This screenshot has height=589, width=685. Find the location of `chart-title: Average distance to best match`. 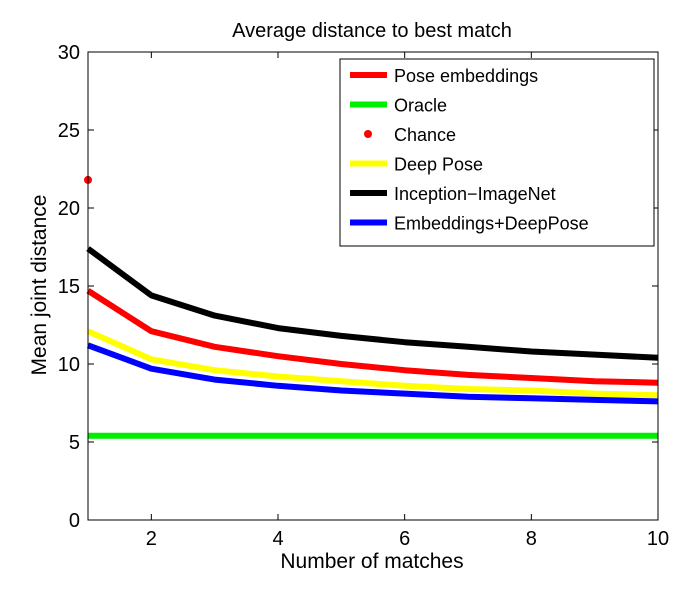

chart-title: Average distance to best match is located at coordinates (372, 31).